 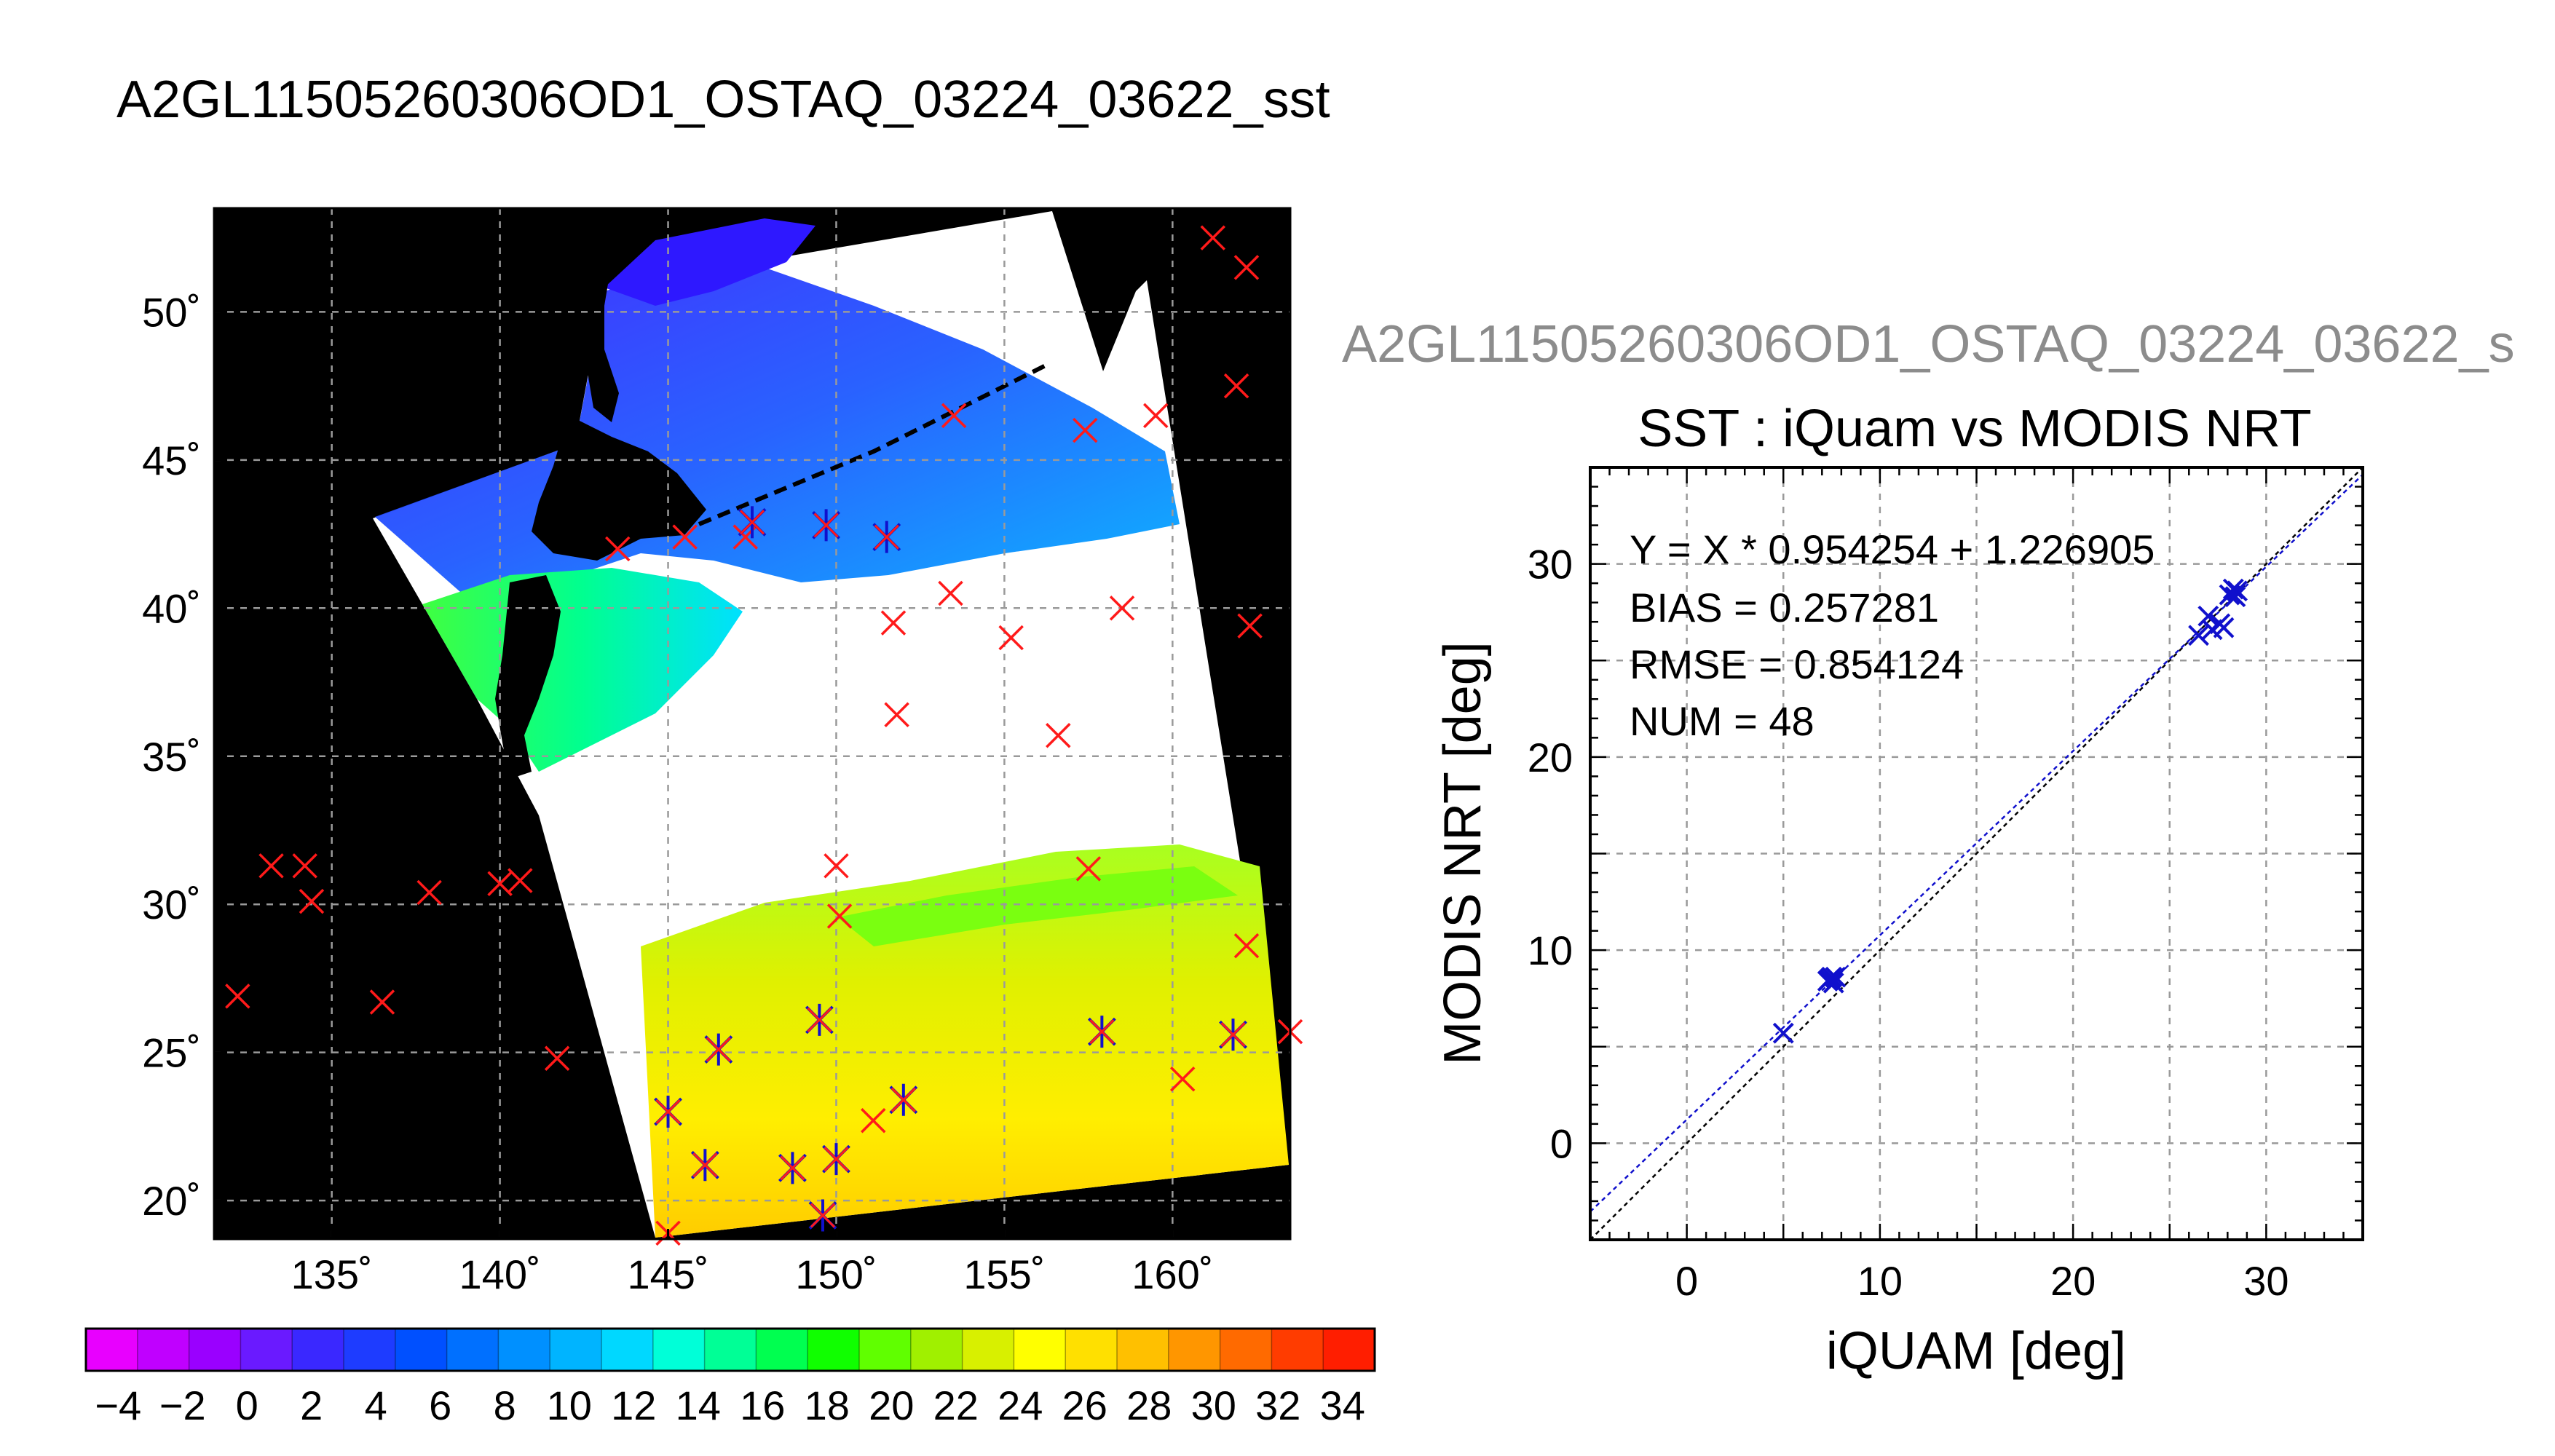 I want to click on colorbar-label: 22, so click(x=956, y=1405).